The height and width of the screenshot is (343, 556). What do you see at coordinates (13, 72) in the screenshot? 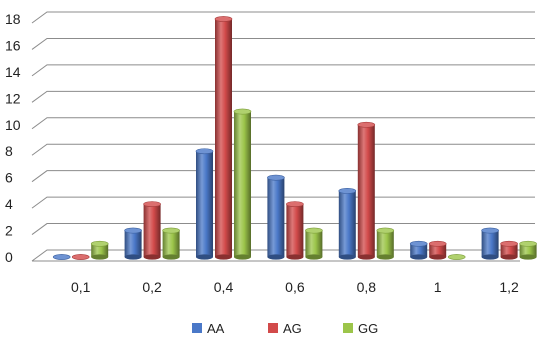
I see `y-tick-label: 14` at bounding box center [13, 72].